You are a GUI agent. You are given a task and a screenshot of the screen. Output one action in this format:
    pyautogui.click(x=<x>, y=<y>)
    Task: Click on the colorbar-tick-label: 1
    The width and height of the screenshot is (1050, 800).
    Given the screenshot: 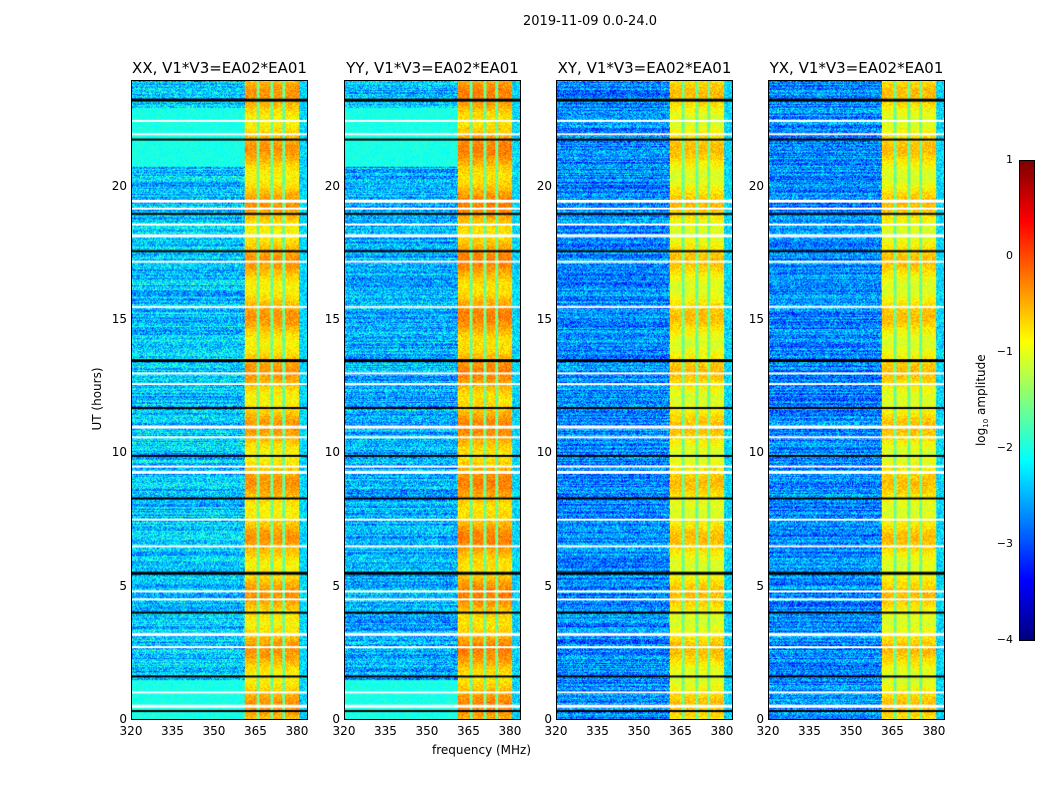 What is the action you would take?
    pyautogui.click(x=1009, y=159)
    